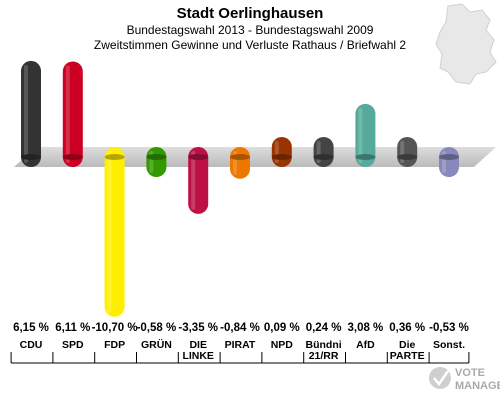  Describe the element at coordinates (324, 356) in the screenshot. I see `category-label-7-line-2: 21/RR` at that location.